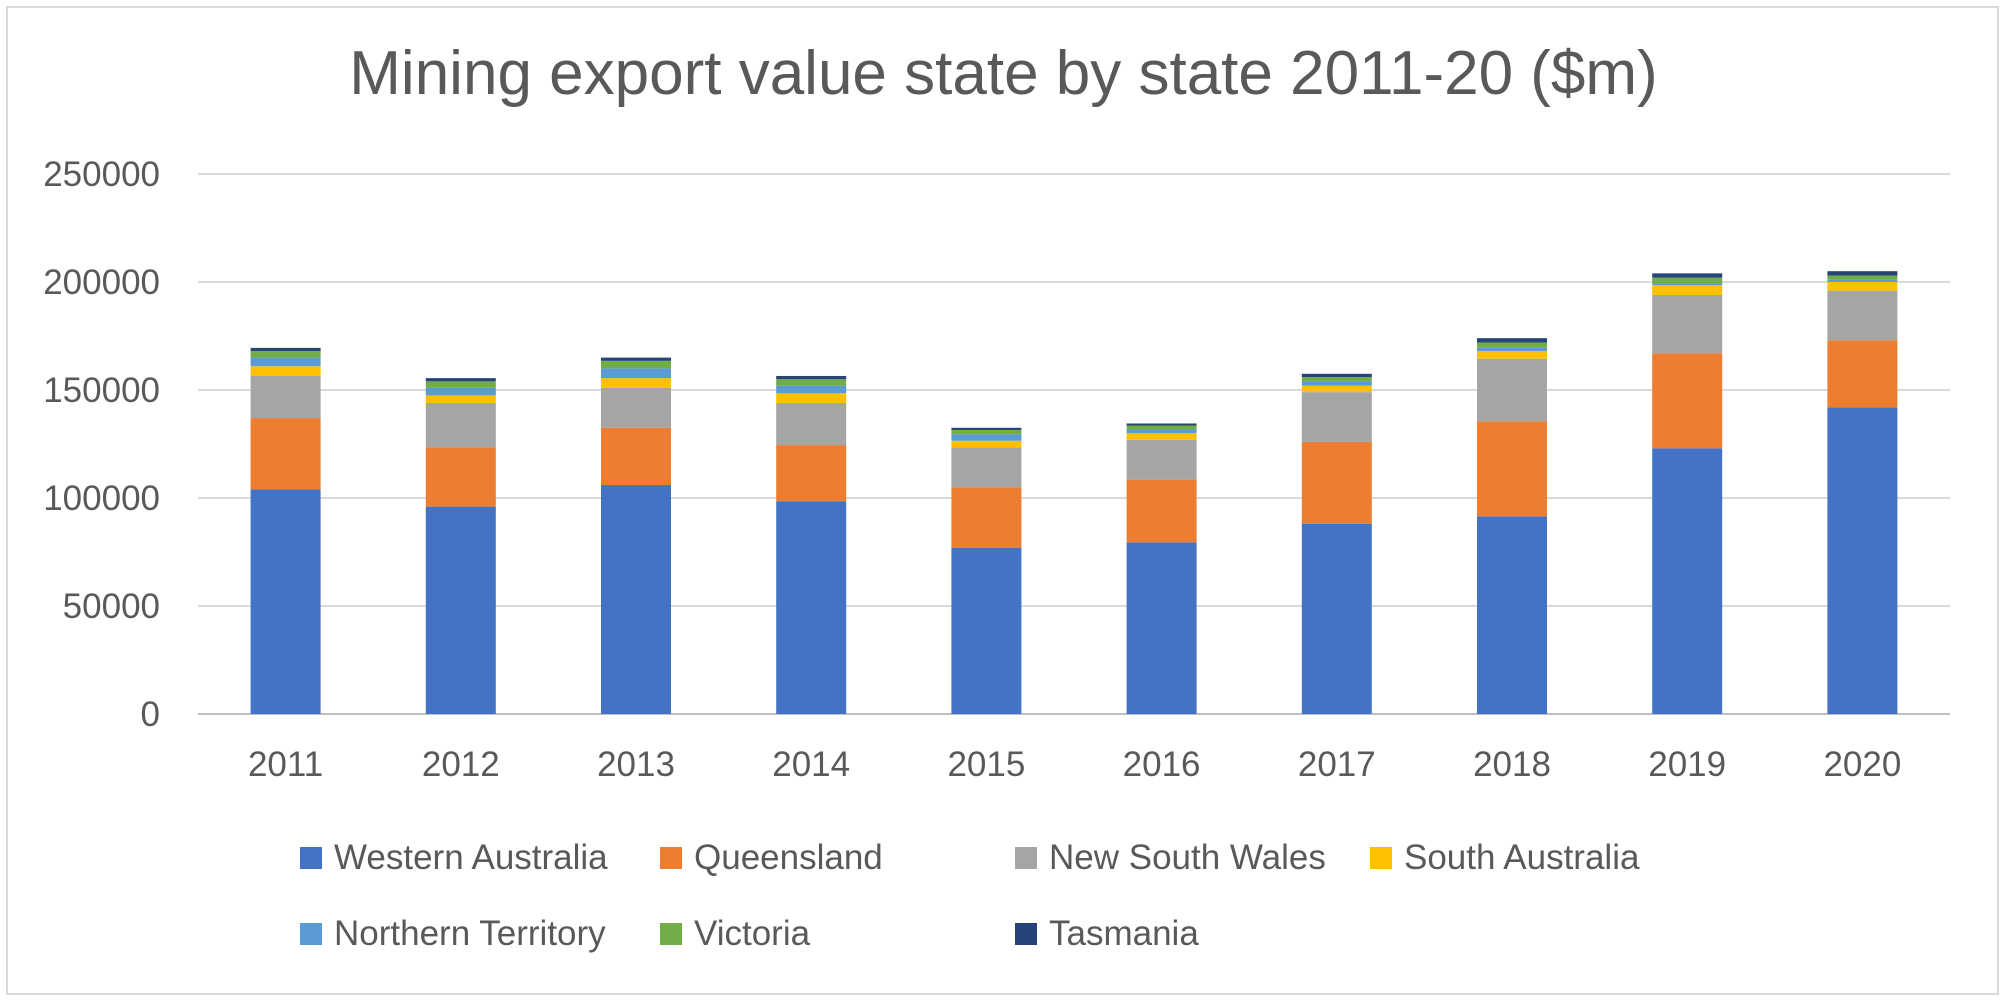 Image resolution: width=2007 pixels, height=1003 pixels. What do you see at coordinates (636, 359) in the screenshot?
I see `bar-segment-tasmania-2013` at bounding box center [636, 359].